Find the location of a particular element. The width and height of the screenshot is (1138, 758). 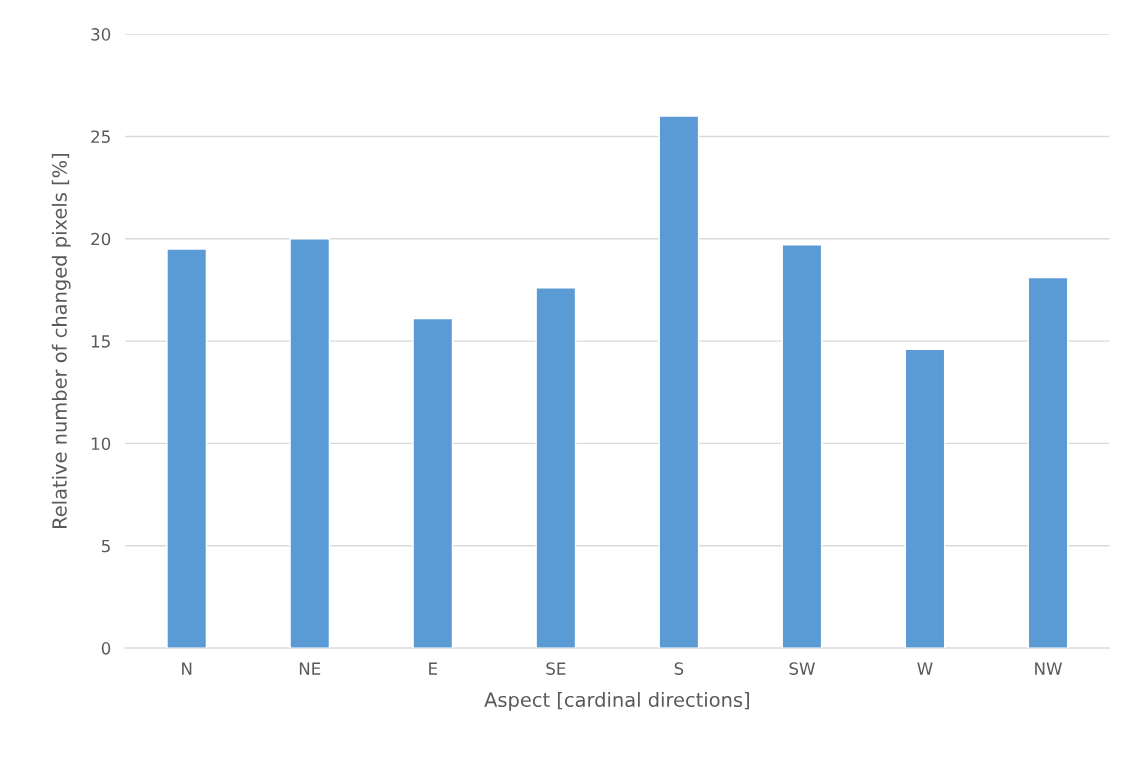

x-tick-label: SW is located at coordinates (802, 668).